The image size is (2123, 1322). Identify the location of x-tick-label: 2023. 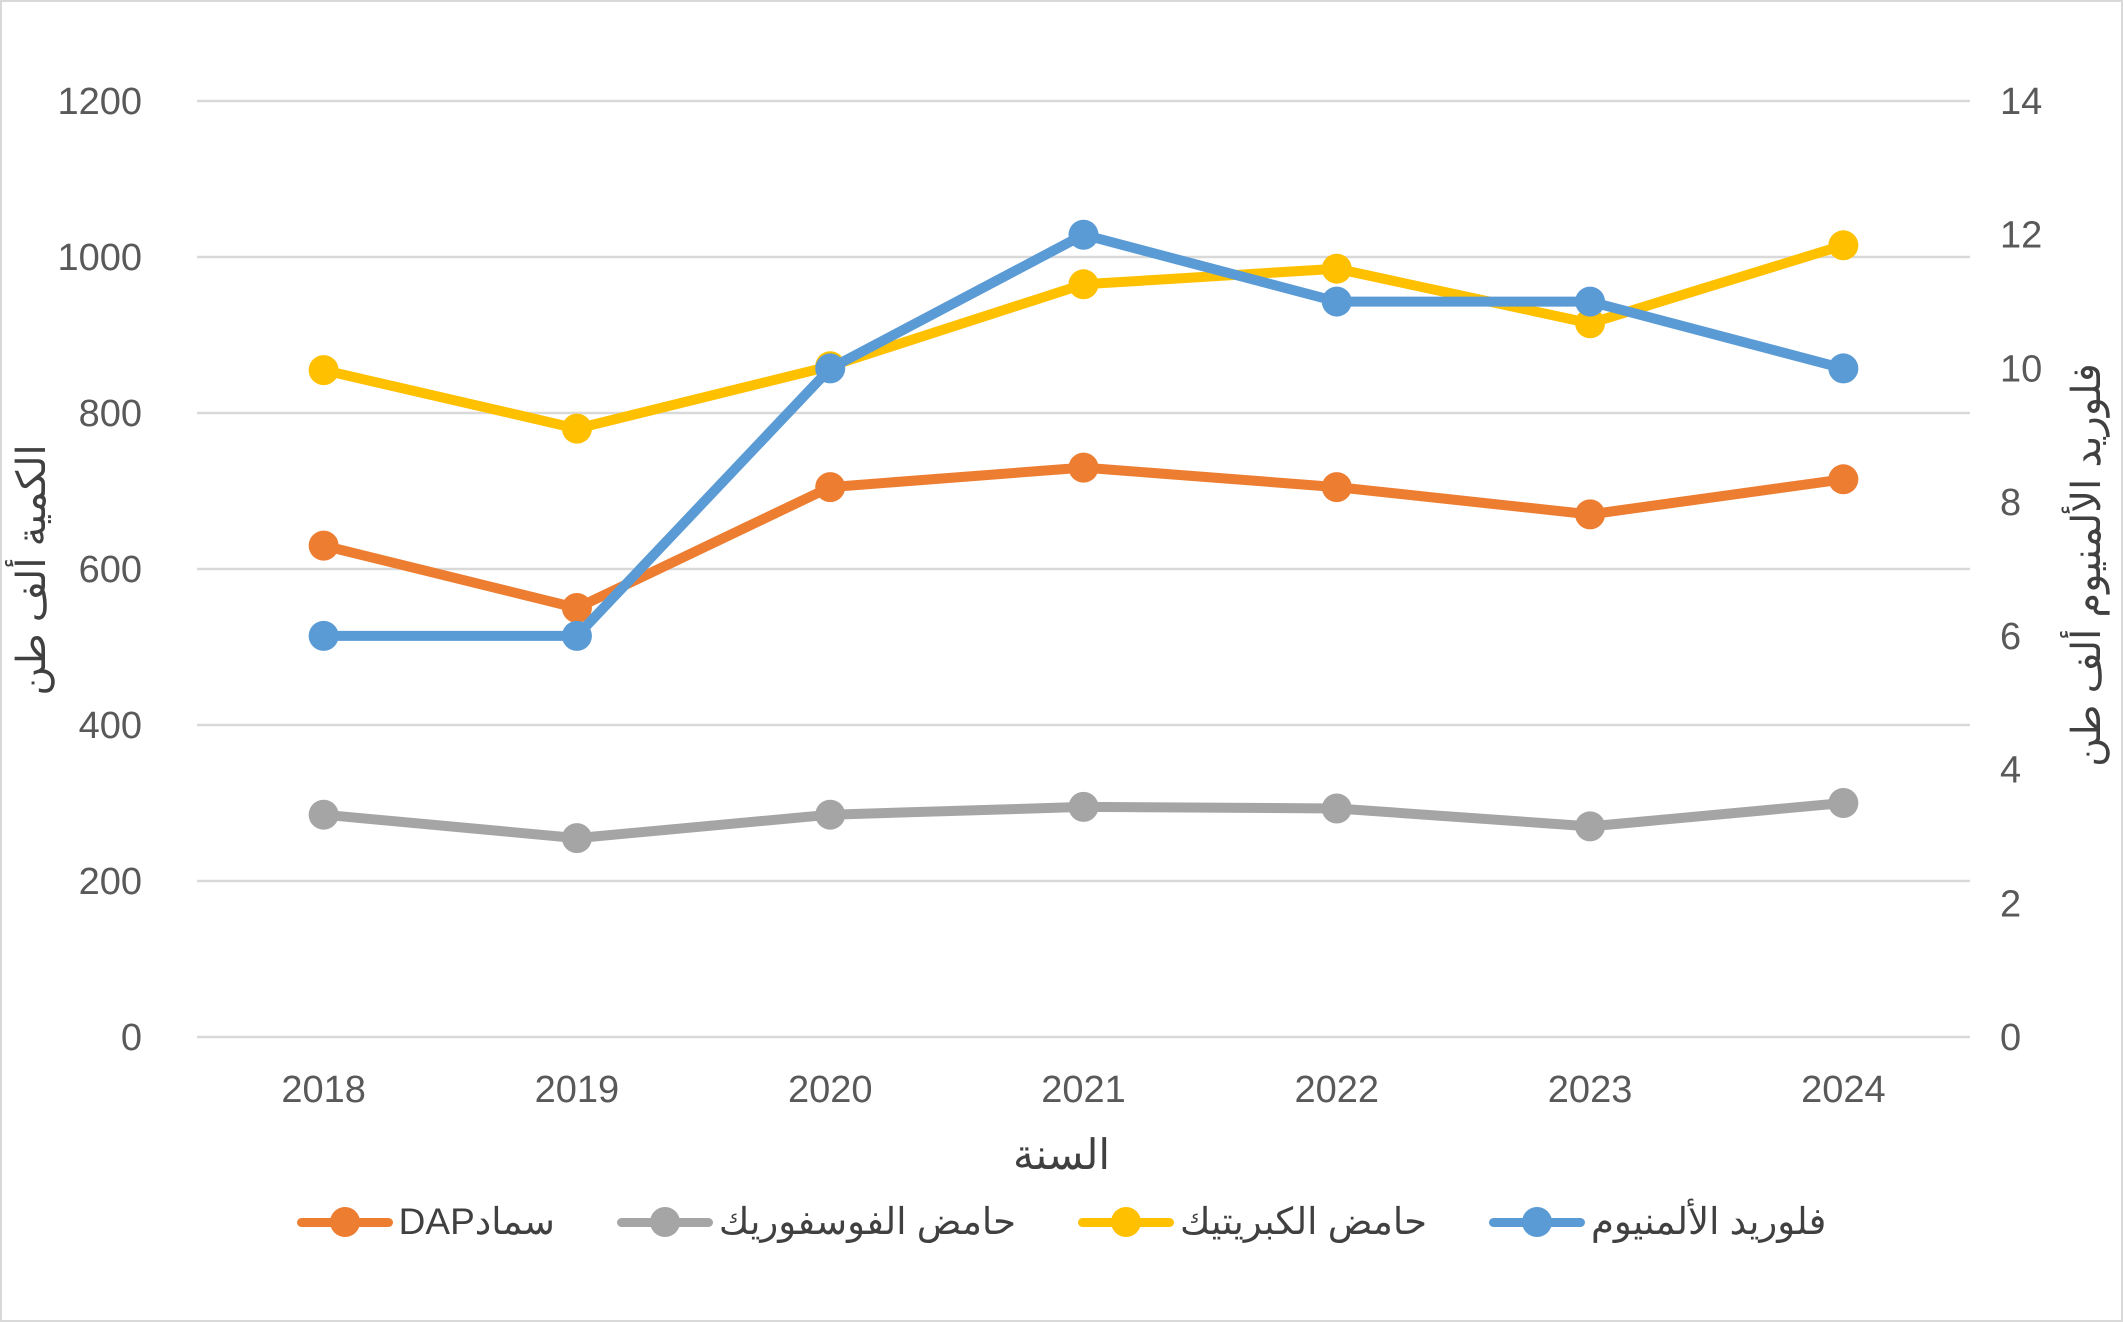
(1590, 1090).